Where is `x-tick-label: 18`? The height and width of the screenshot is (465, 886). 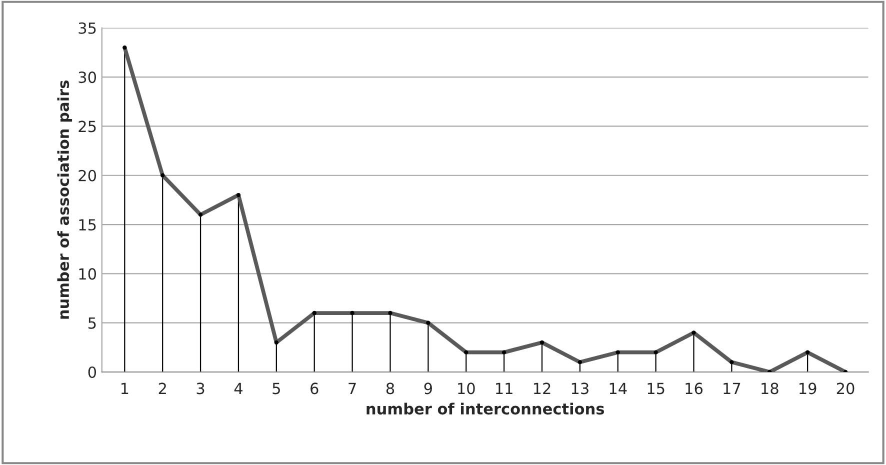 x-tick-label: 18 is located at coordinates (770, 388).